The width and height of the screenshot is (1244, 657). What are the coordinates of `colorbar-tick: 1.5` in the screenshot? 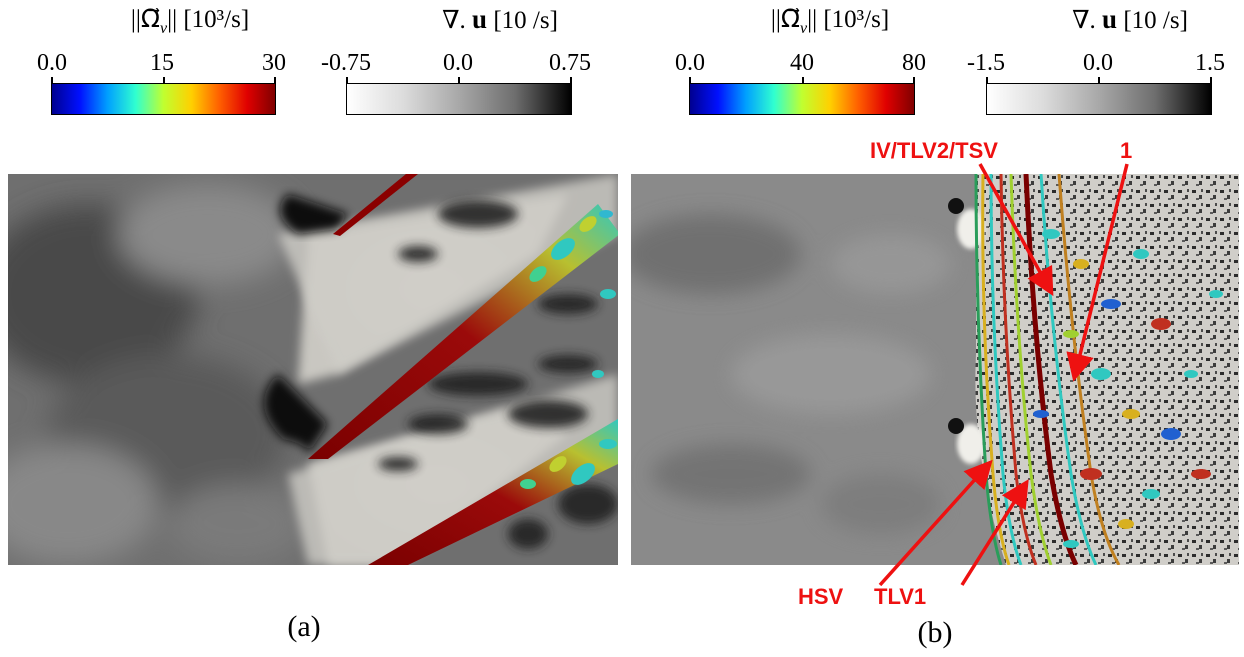 It's located at (1210, 63).